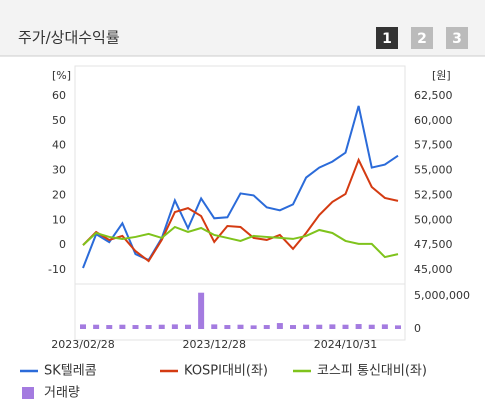  I want to click on header-bg, so click(242, 28).